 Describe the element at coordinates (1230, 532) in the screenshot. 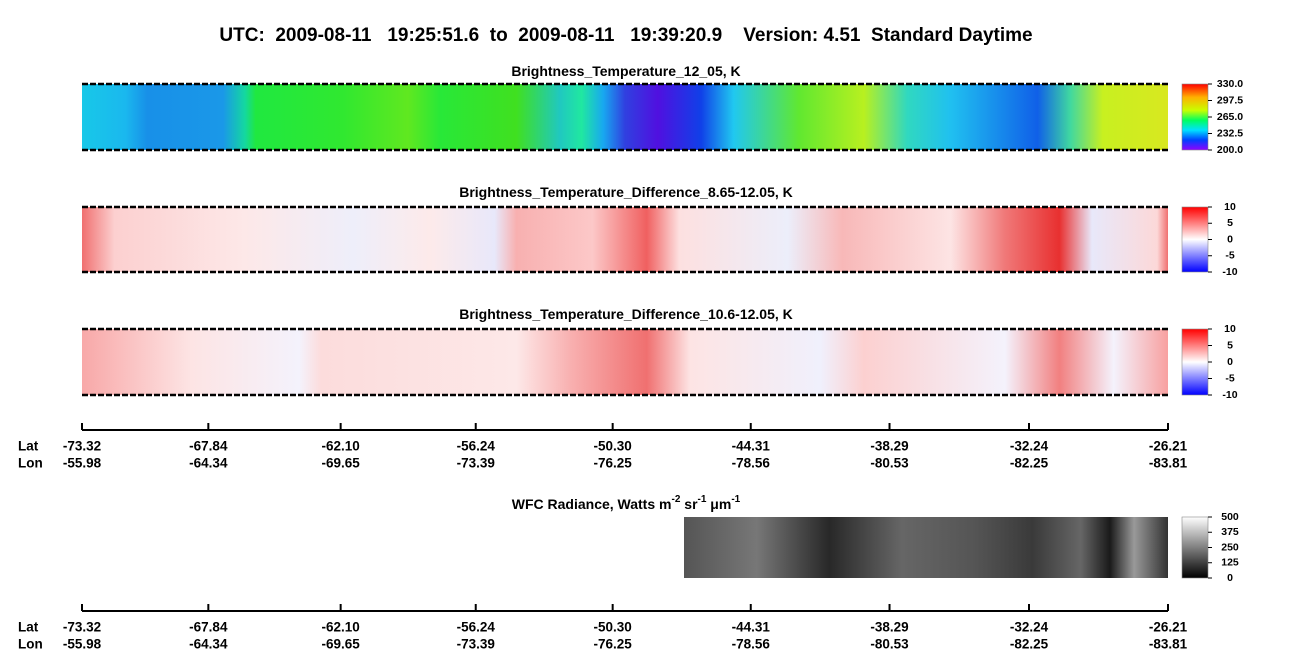

I see `colorbar-tick-label: 375` at that location.